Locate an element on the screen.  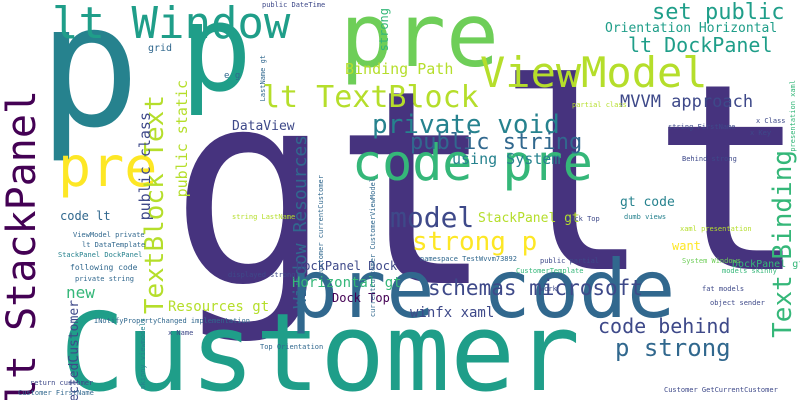
word-lt-datatemplate: lt DataTemplate is located at coordinates (114, 245).